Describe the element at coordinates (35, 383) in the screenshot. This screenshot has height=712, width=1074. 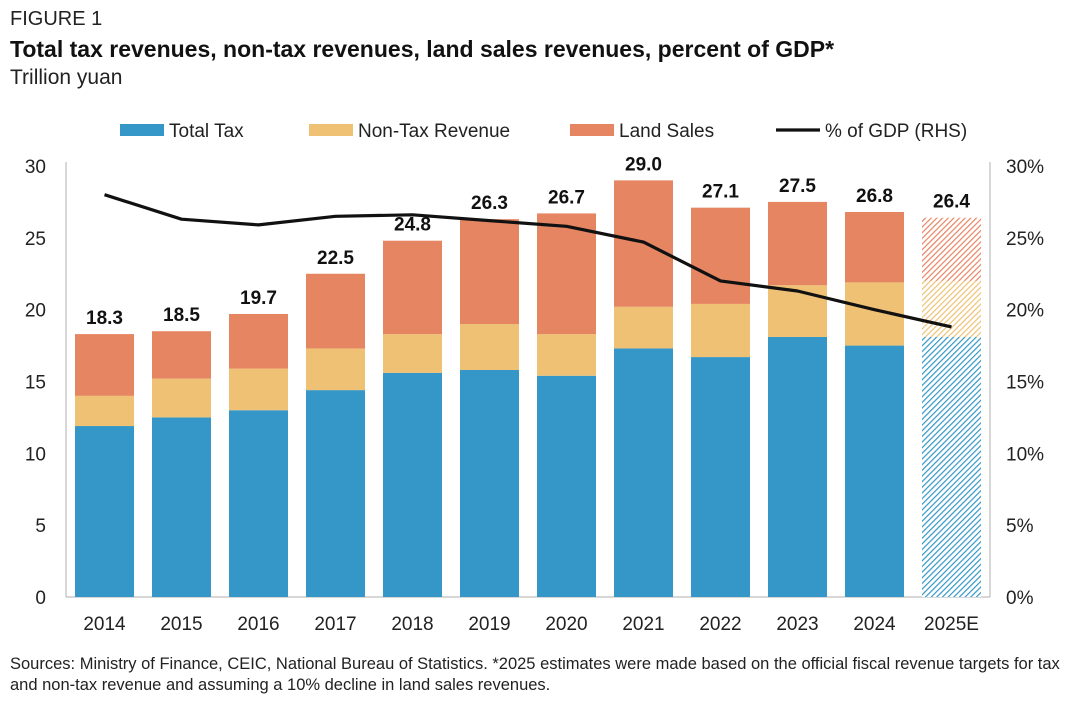
I see `left-tick-label: 15` at that location.